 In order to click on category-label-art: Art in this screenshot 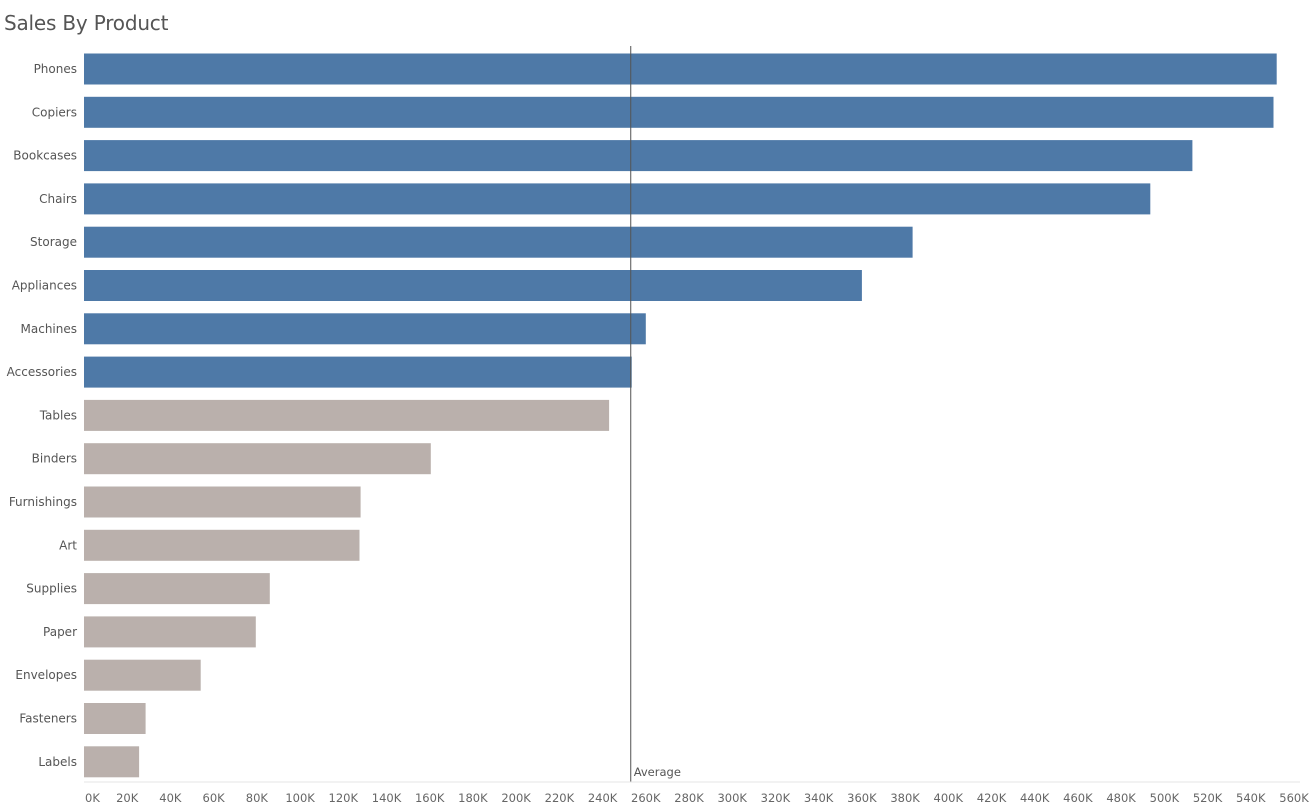, I will do `click(68, 545)`.